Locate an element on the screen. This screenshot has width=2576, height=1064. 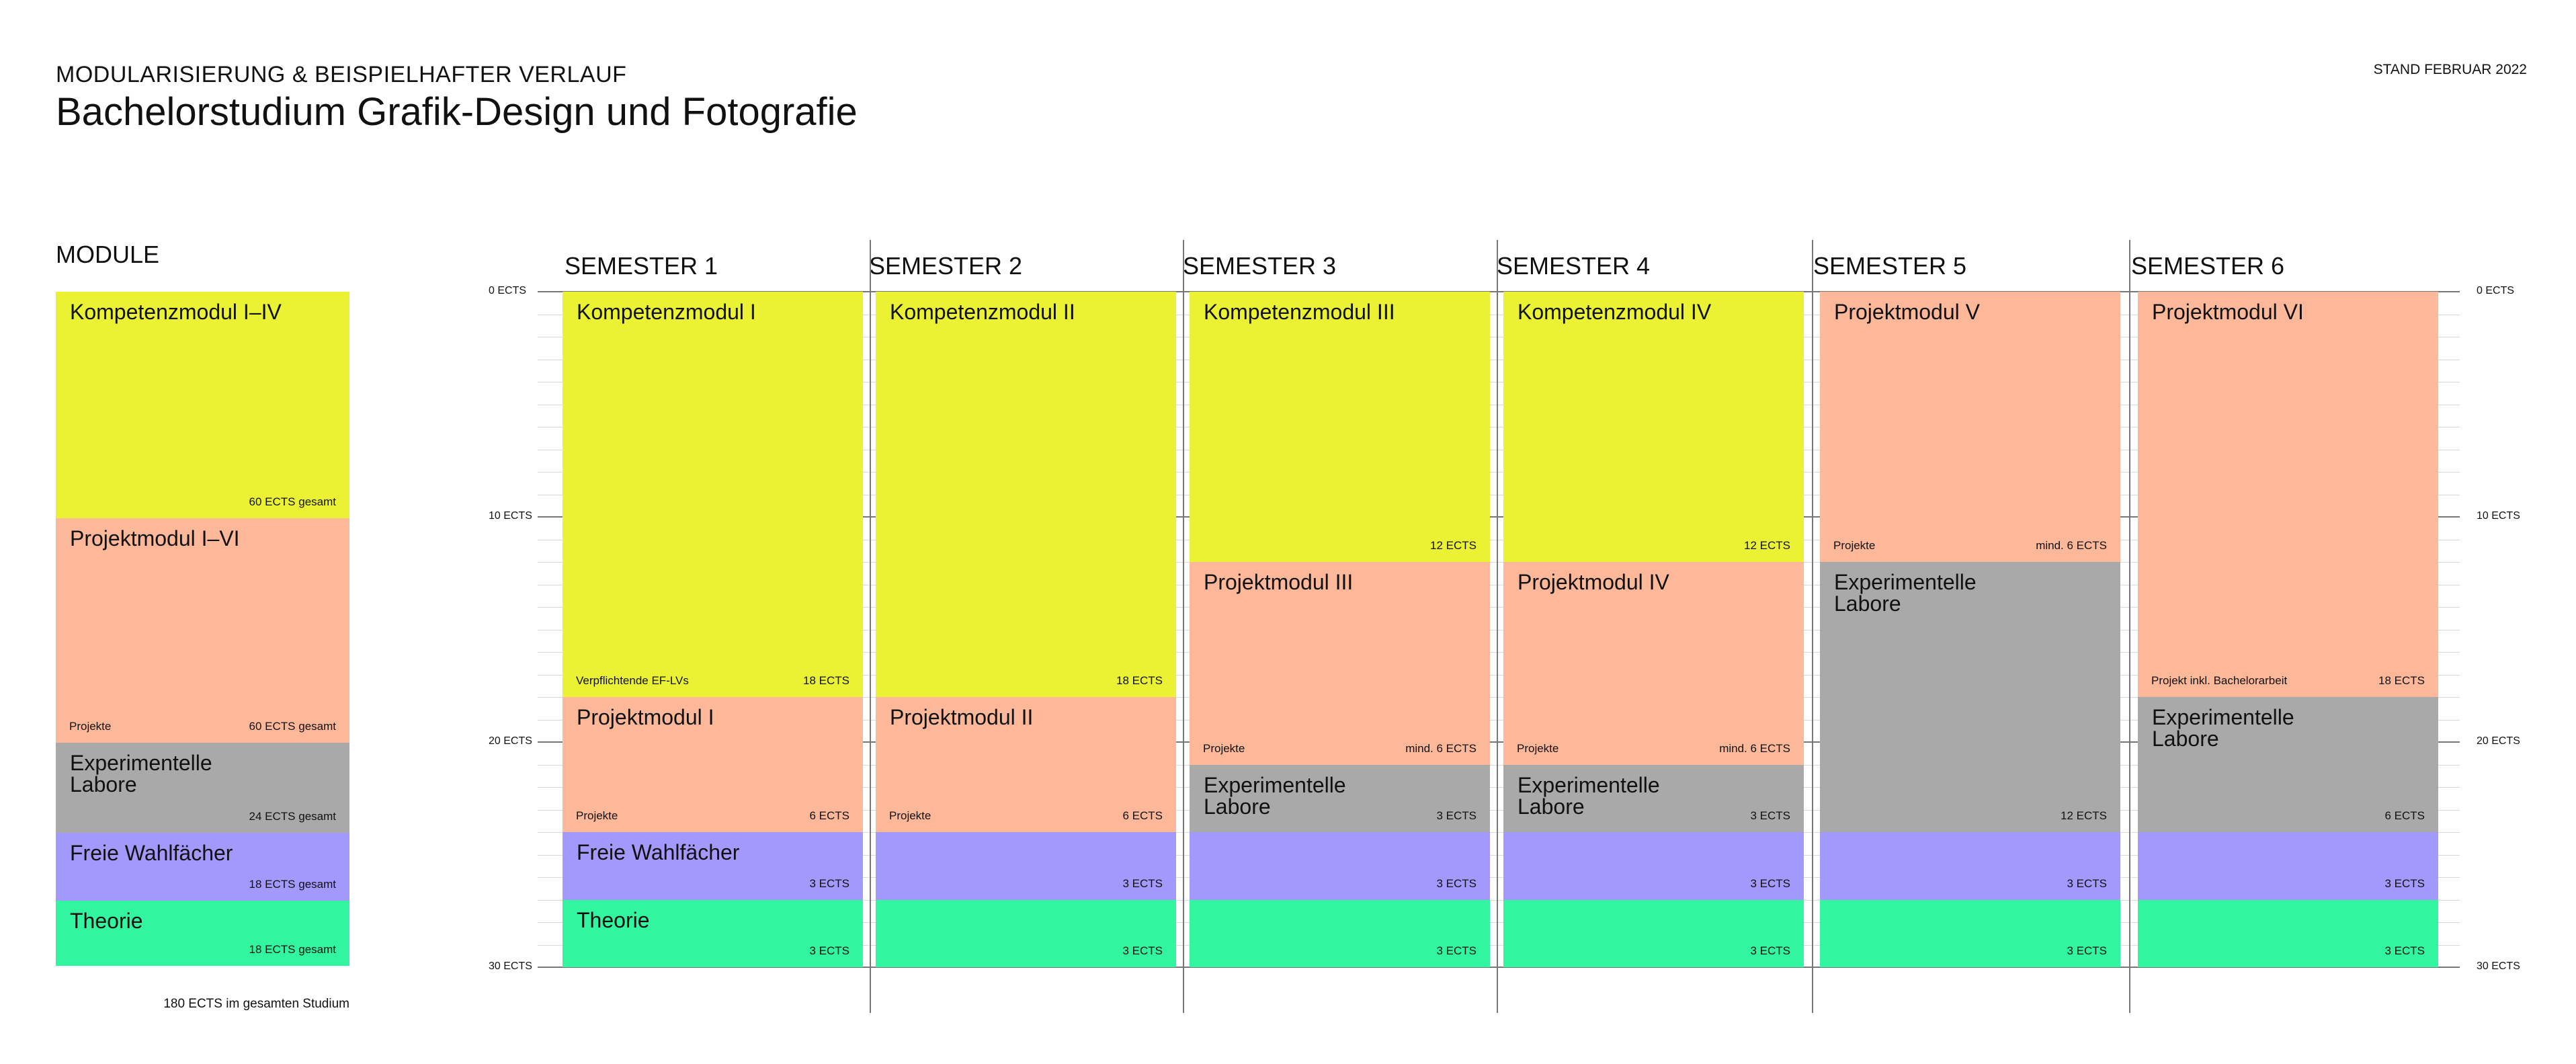
semester-3-theorie-ects: 3 ECTS is located at coordinates (1456, 950).